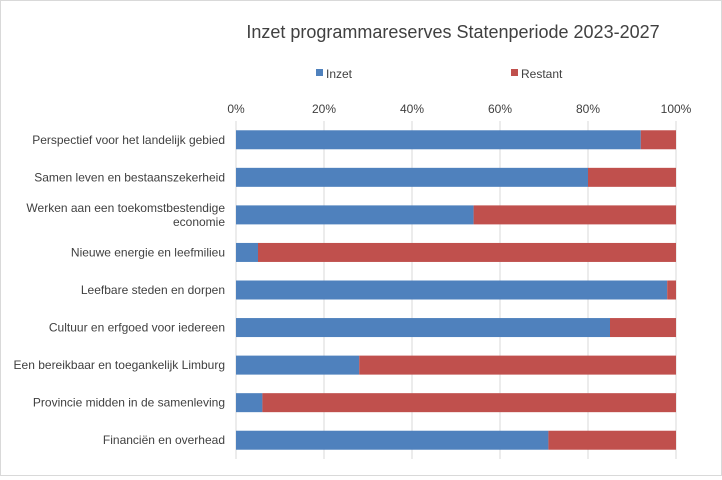  I want to click on x-tick-label: 80%, so click(588, 109).